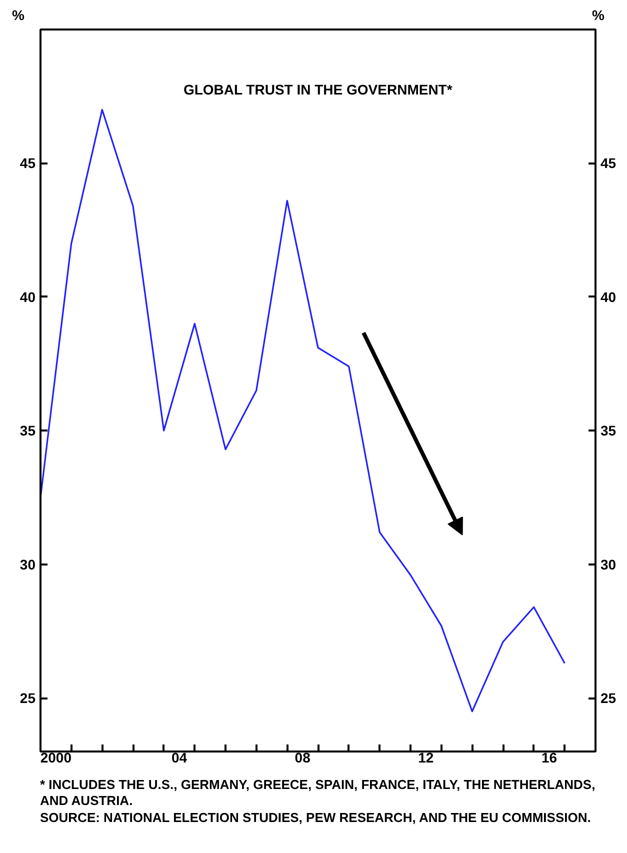 Image resolution: width=627 pixels, height=853 pixels. What do you see at coordinates (18, 15) in the screenshot?
I see `y-axis-title: %` at bounding box center [18, 15].